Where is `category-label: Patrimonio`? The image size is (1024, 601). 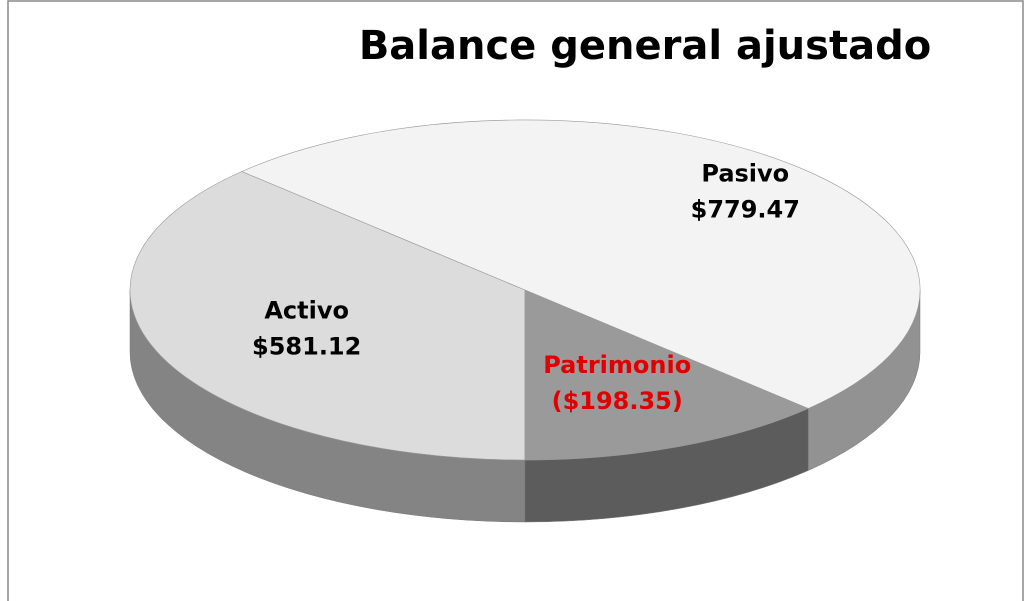
category-label: Patrimonio is located at coordinates (617, 365).